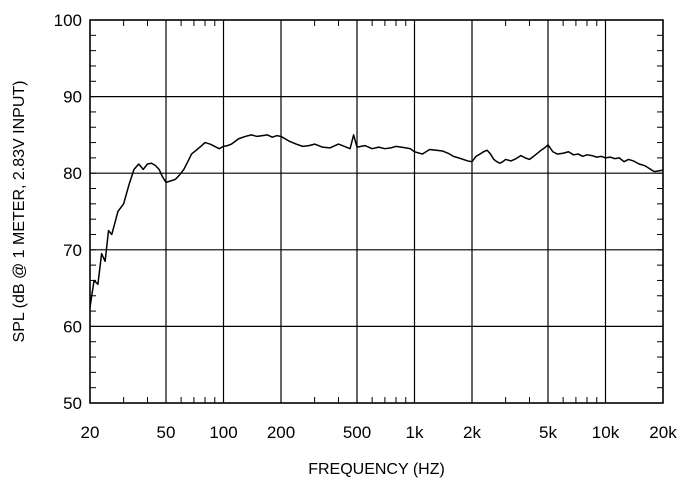  What do you see at coordinates (72, 403) in the screenshot?
I see `y-tick-label: 50` at bounding box center [72, 403].